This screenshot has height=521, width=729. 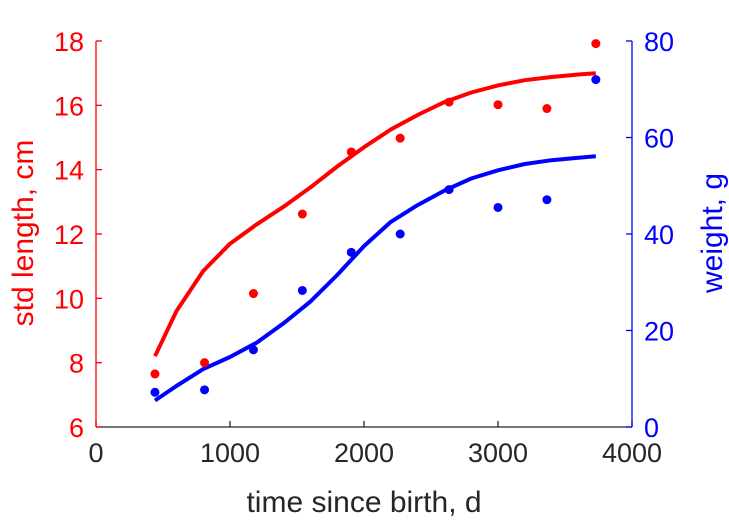 I want to click on left-y-tick-label: 10, so click(x=69, y=299).